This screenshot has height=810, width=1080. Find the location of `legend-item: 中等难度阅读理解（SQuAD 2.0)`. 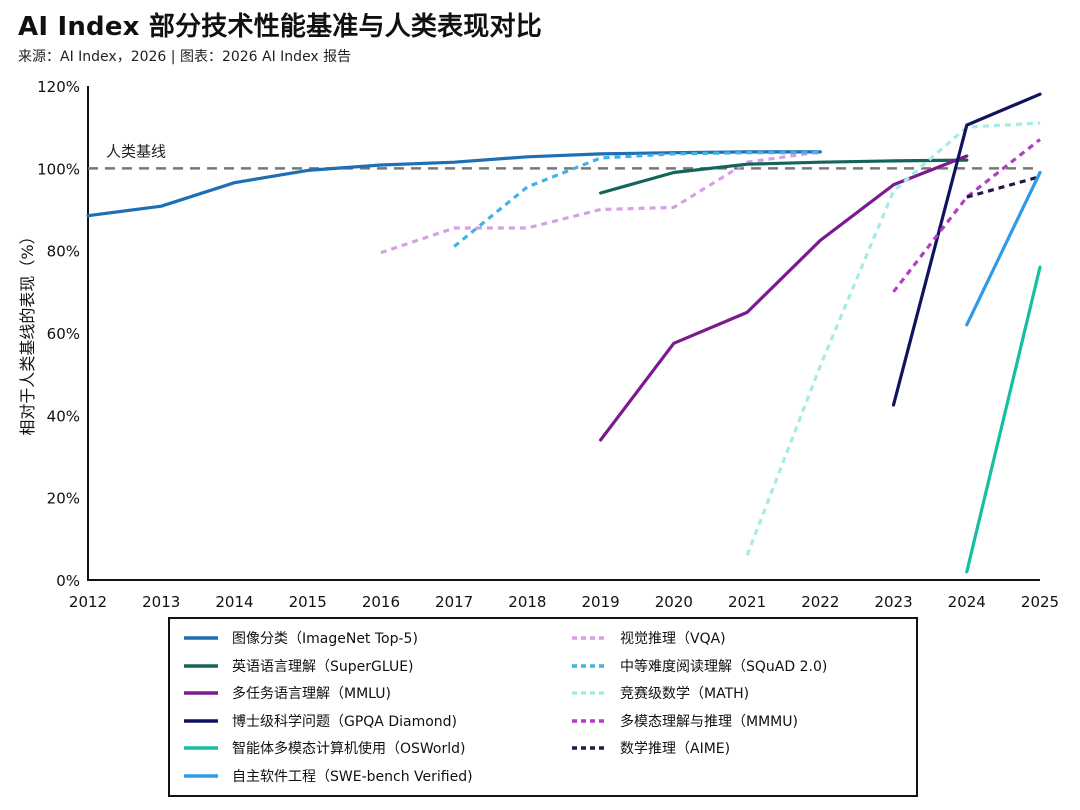

legend-item: 中等难度阅读理解（SQuAD 2.0) is located at coordinates (698, 666).